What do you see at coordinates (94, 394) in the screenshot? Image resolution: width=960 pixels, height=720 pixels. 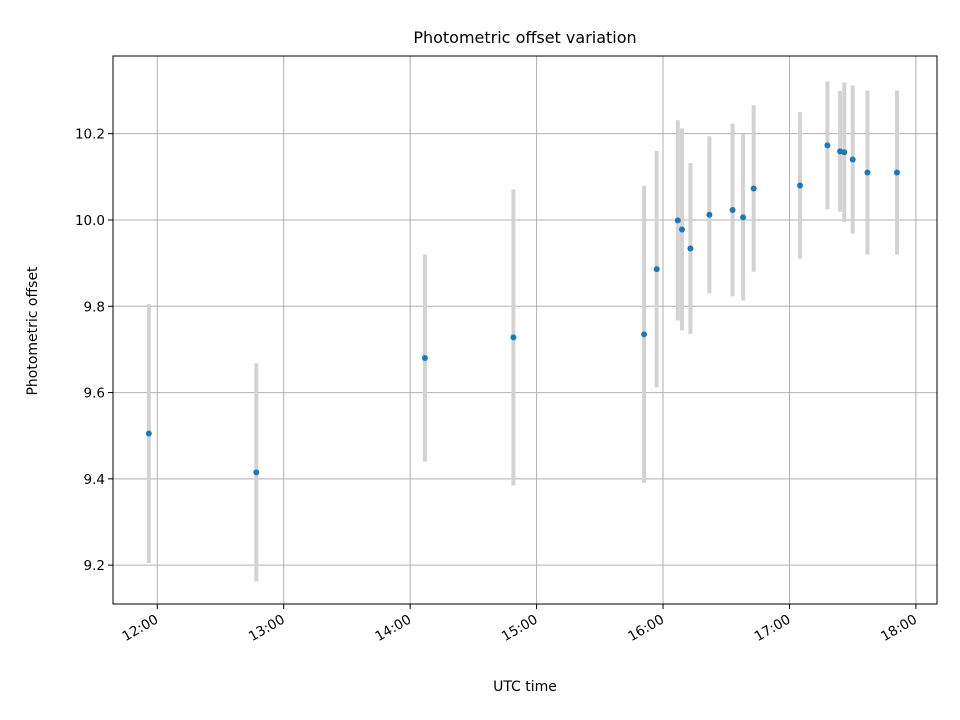 I see `y-tick-label: 9.6` at bounding box center [94, 394].